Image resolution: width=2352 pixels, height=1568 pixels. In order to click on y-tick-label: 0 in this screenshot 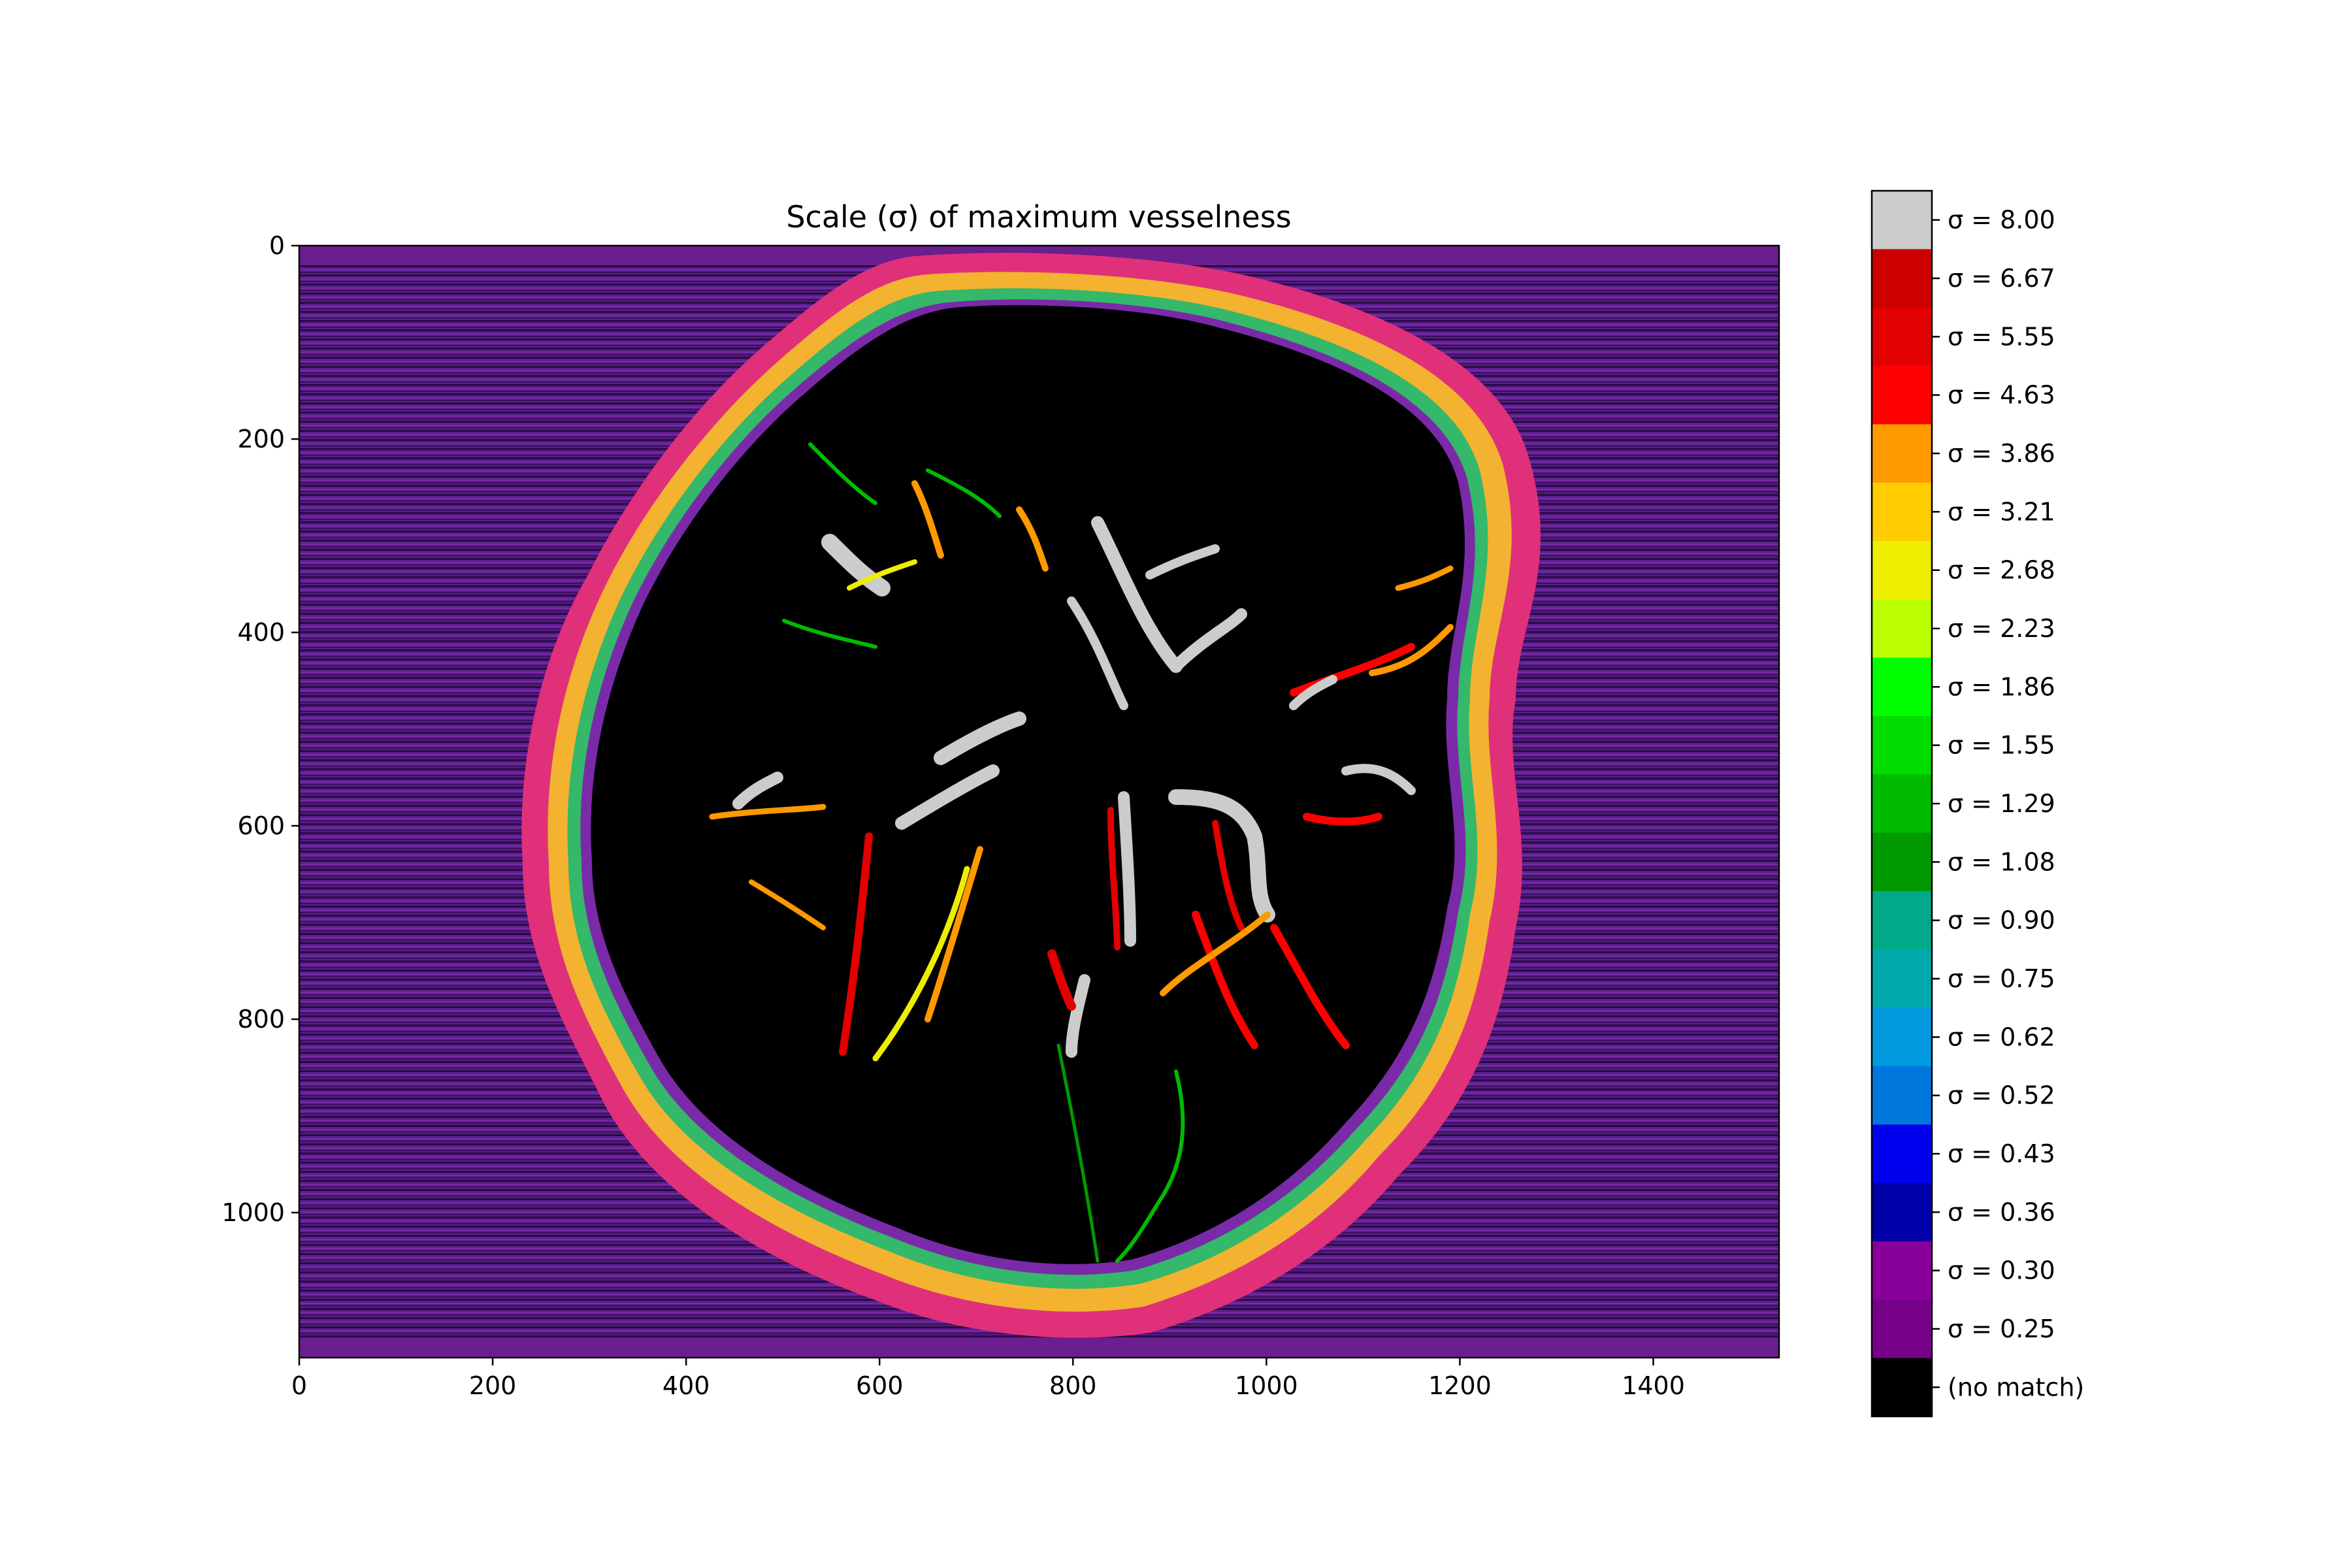, I will do `click(277, 245)`.